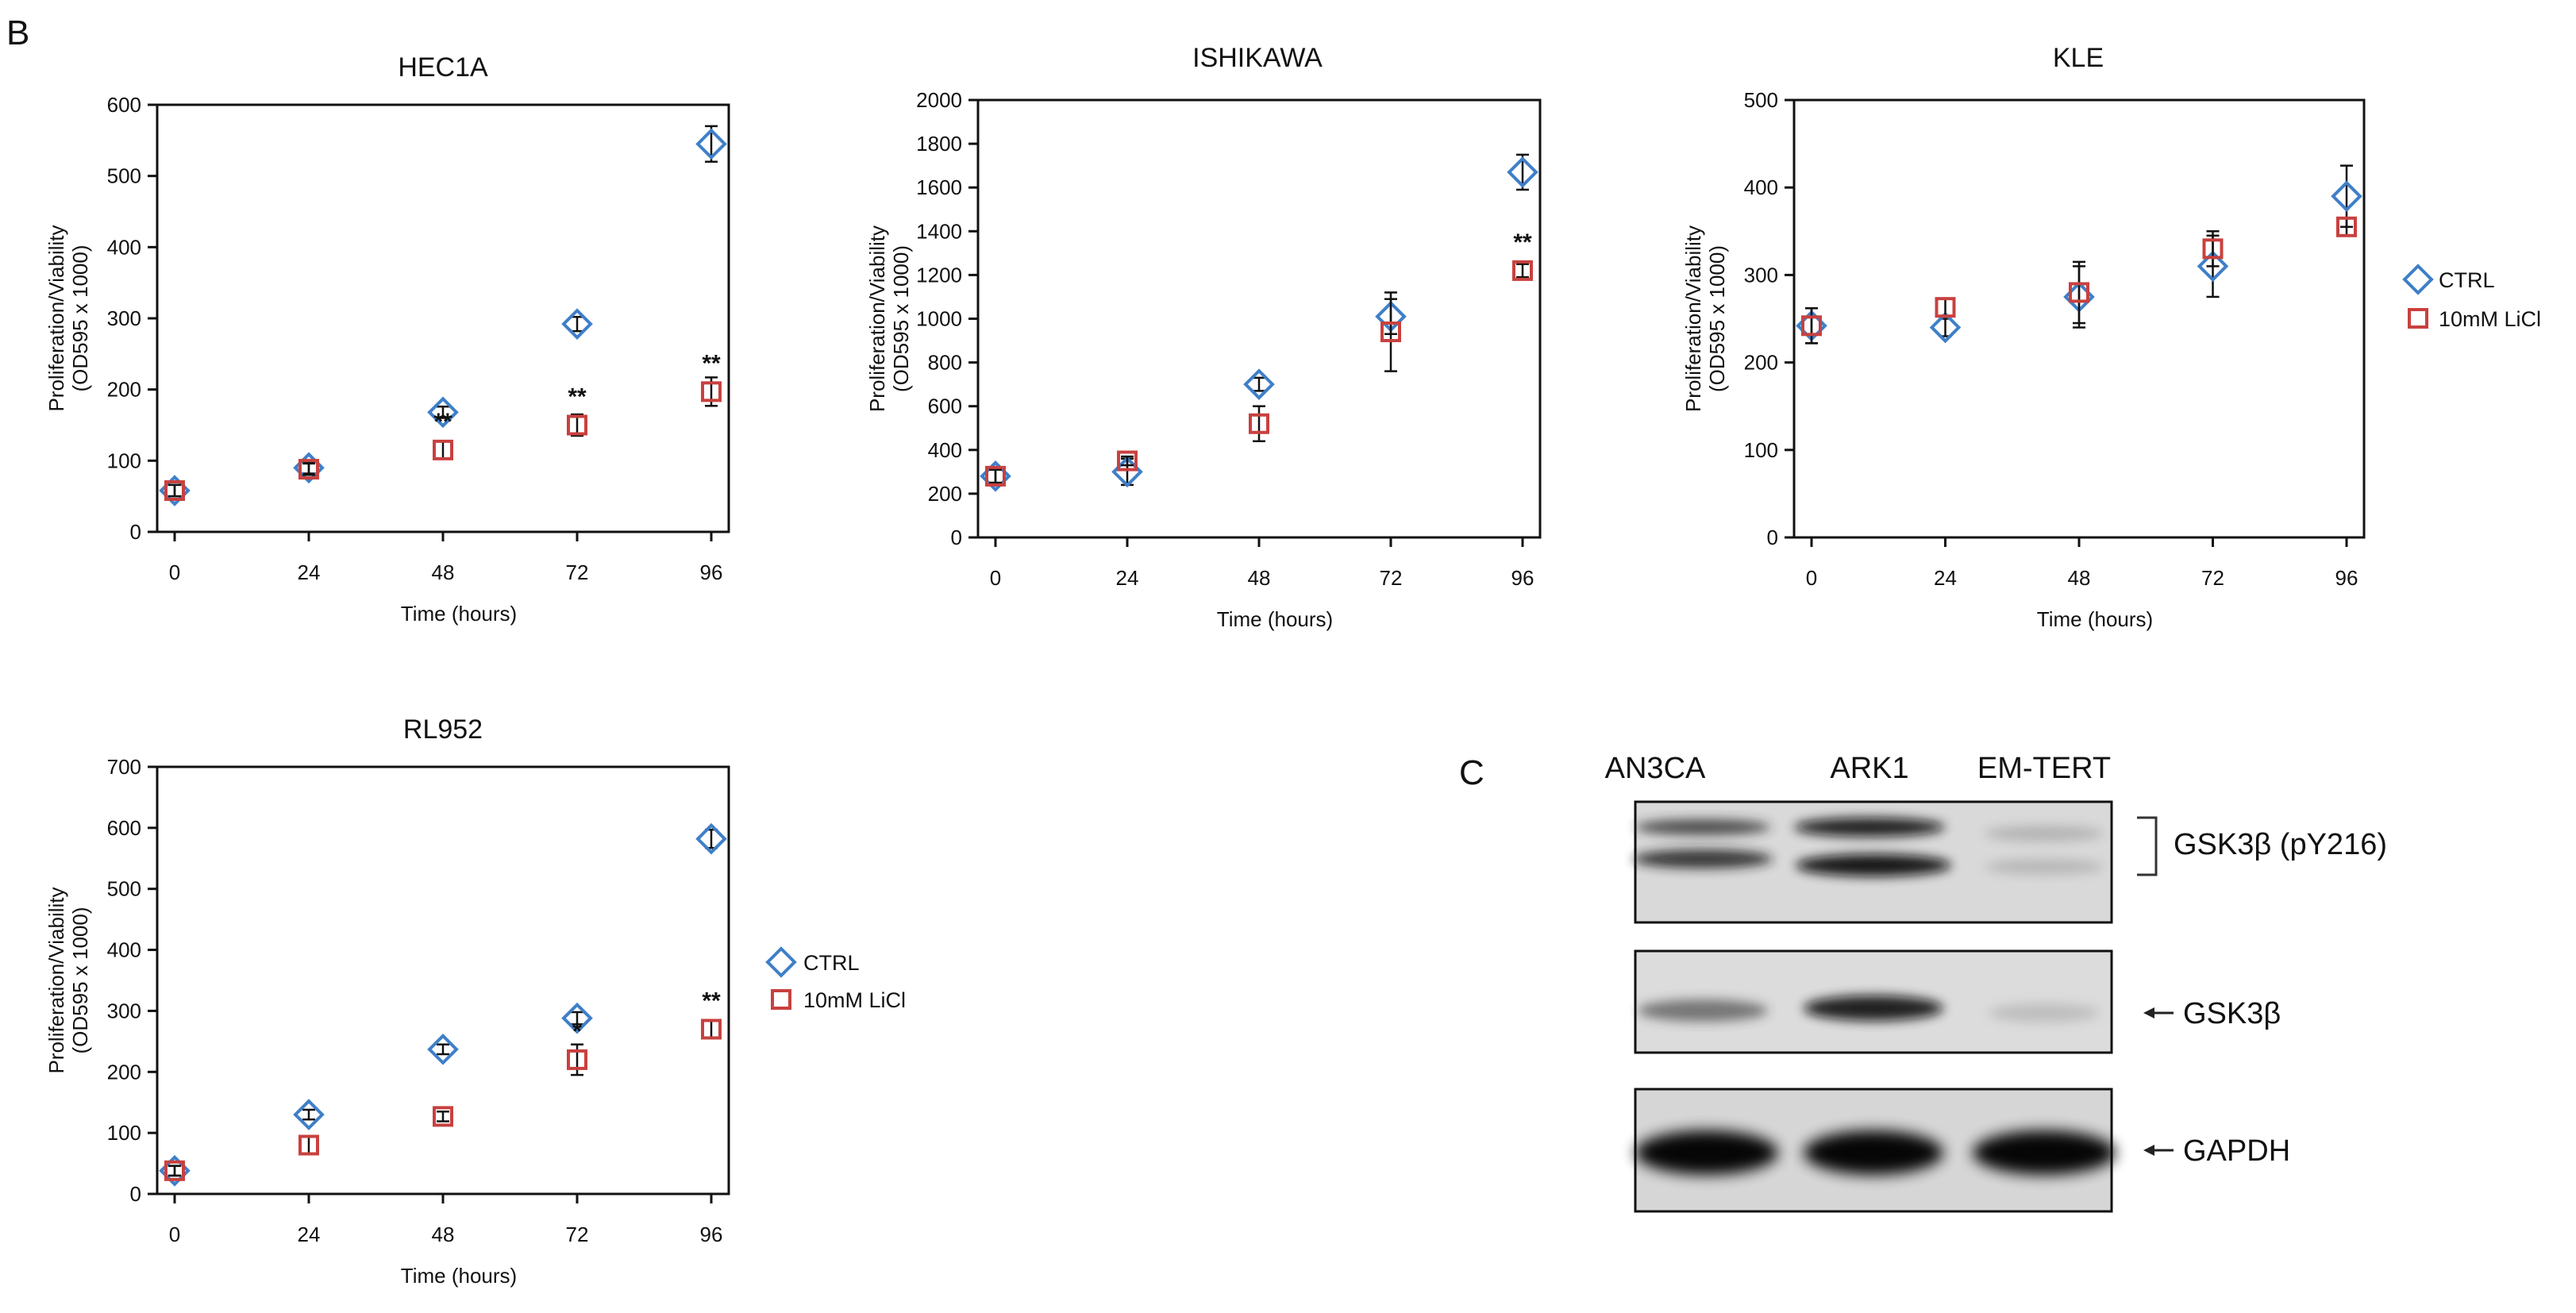  Describe the element at coordinates (443, 67) in the screenshot. I see `chart-title: HEC1A` at that location.